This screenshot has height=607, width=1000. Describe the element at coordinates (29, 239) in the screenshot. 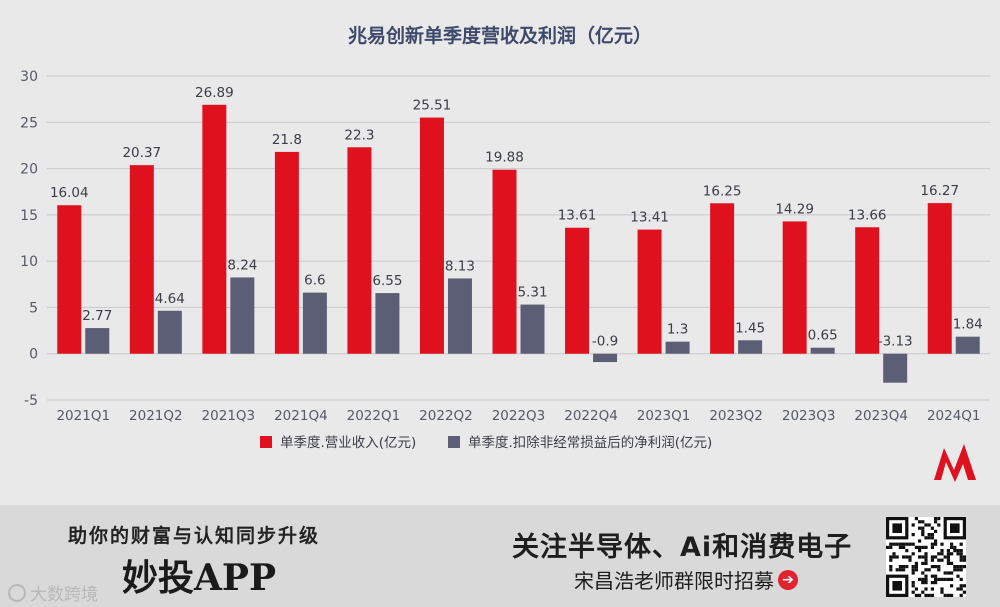

I see `y-axis-ticks: 30 25 20 15 10 5 0 -5` at that location.